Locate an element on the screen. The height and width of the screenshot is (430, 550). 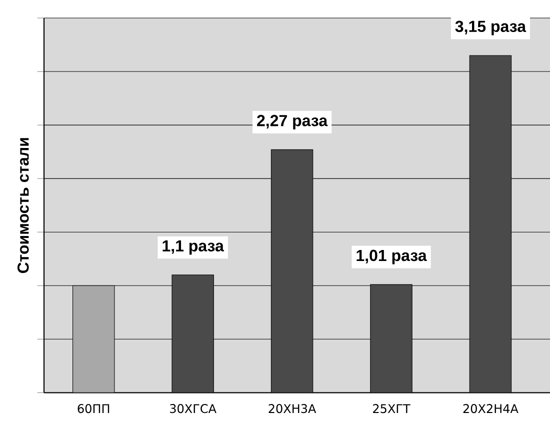
x-tick-label: 20Х2Н4А is located at coordinates (490, 409).